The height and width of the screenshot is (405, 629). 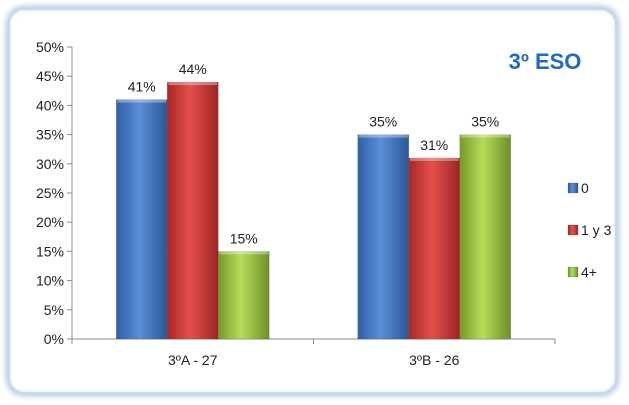 I want to click on data-label: 41%, so click(x=142, y=87).